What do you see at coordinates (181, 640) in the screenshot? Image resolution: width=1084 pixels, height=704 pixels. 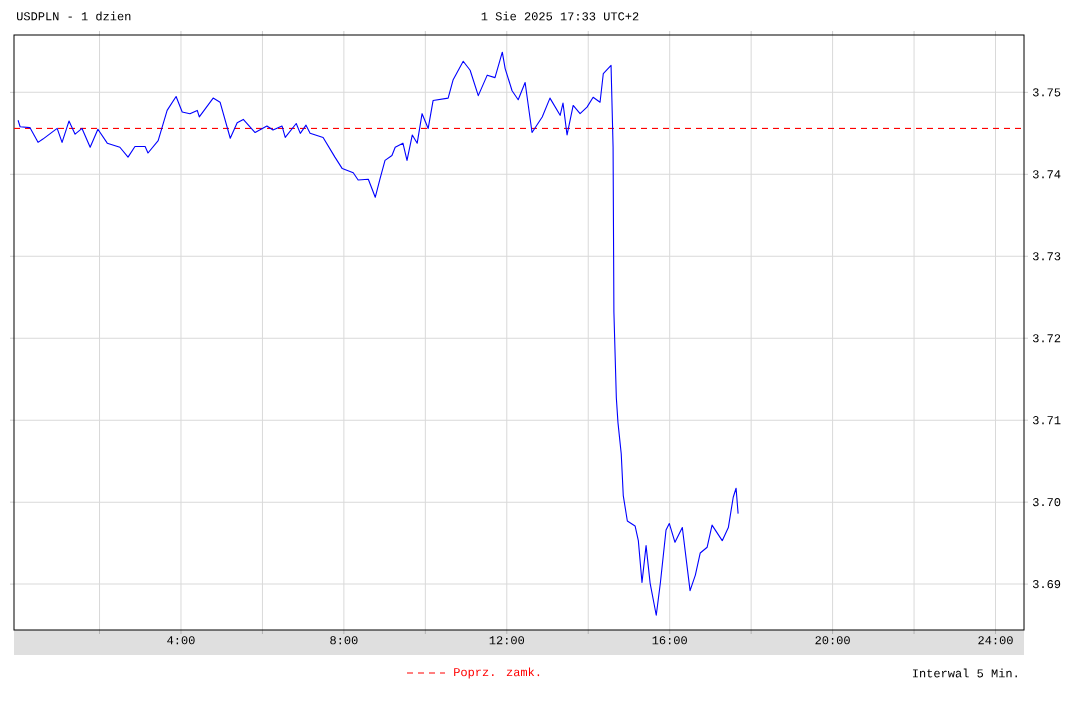 I see `x-tick-label: 4:00` at bounding box center [181, 640].